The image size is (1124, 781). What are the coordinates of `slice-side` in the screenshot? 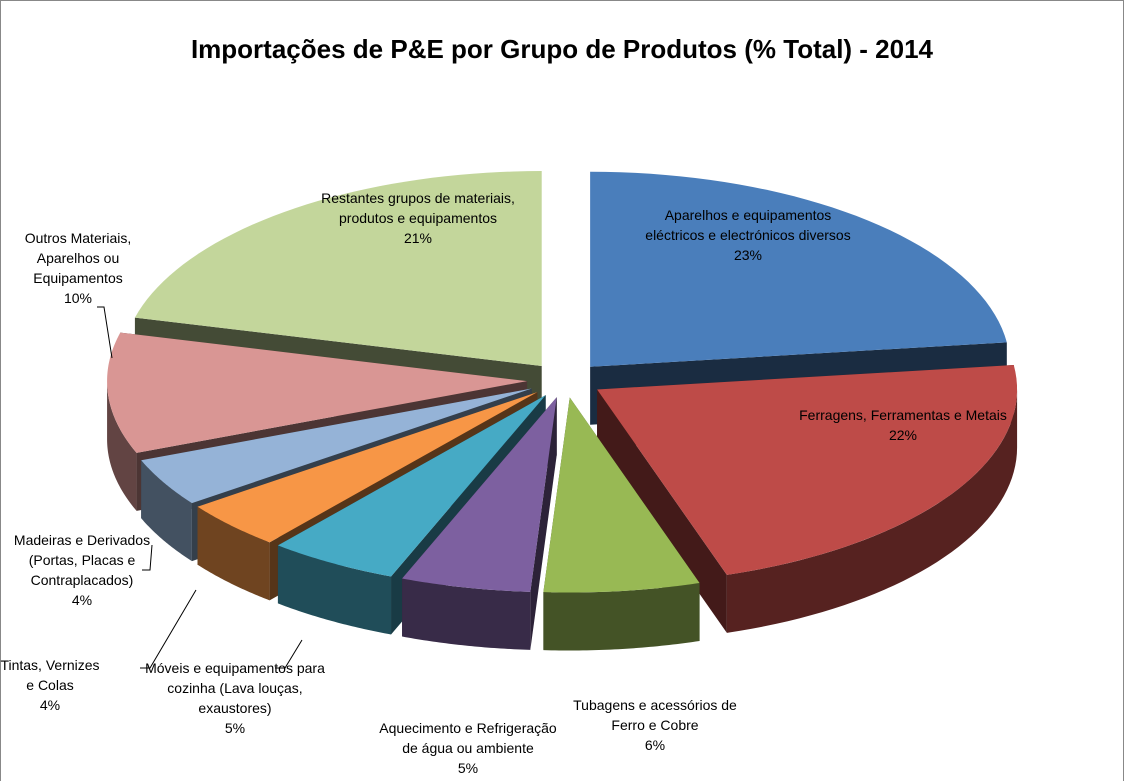 It's located at (662, 511).